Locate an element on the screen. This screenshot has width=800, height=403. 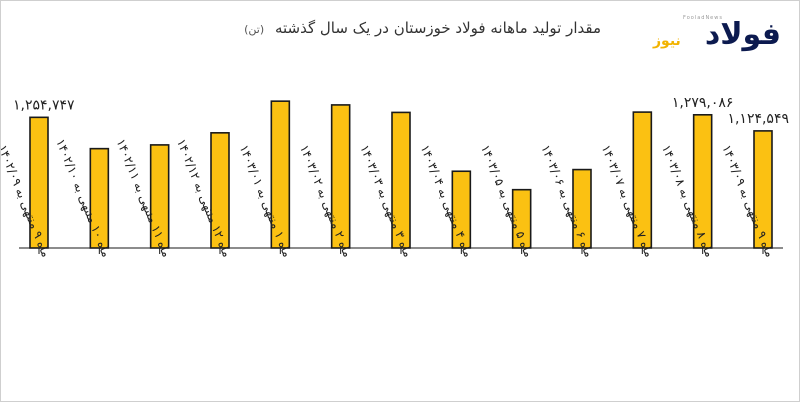
logo-sub-text: نیوز is located at coordinates (667, 41).